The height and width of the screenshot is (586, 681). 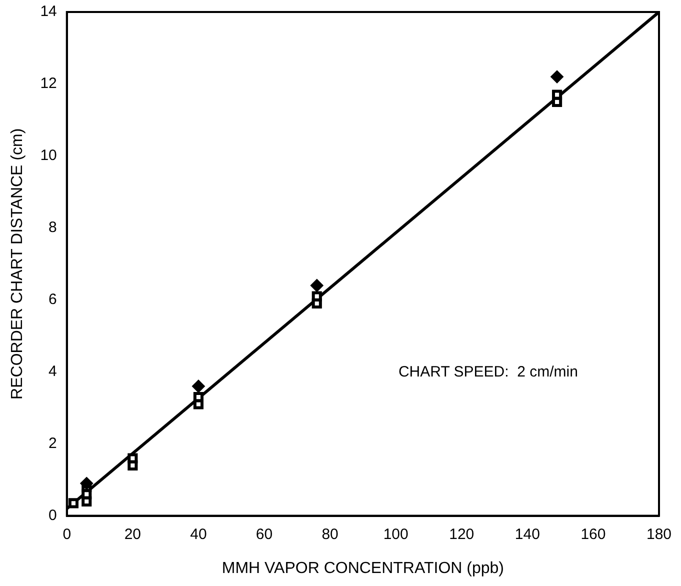 What do you see at coordinates (527, 534) in the screenshot?
I see `x-tick-label: 140` at bounding box center [527, 534].